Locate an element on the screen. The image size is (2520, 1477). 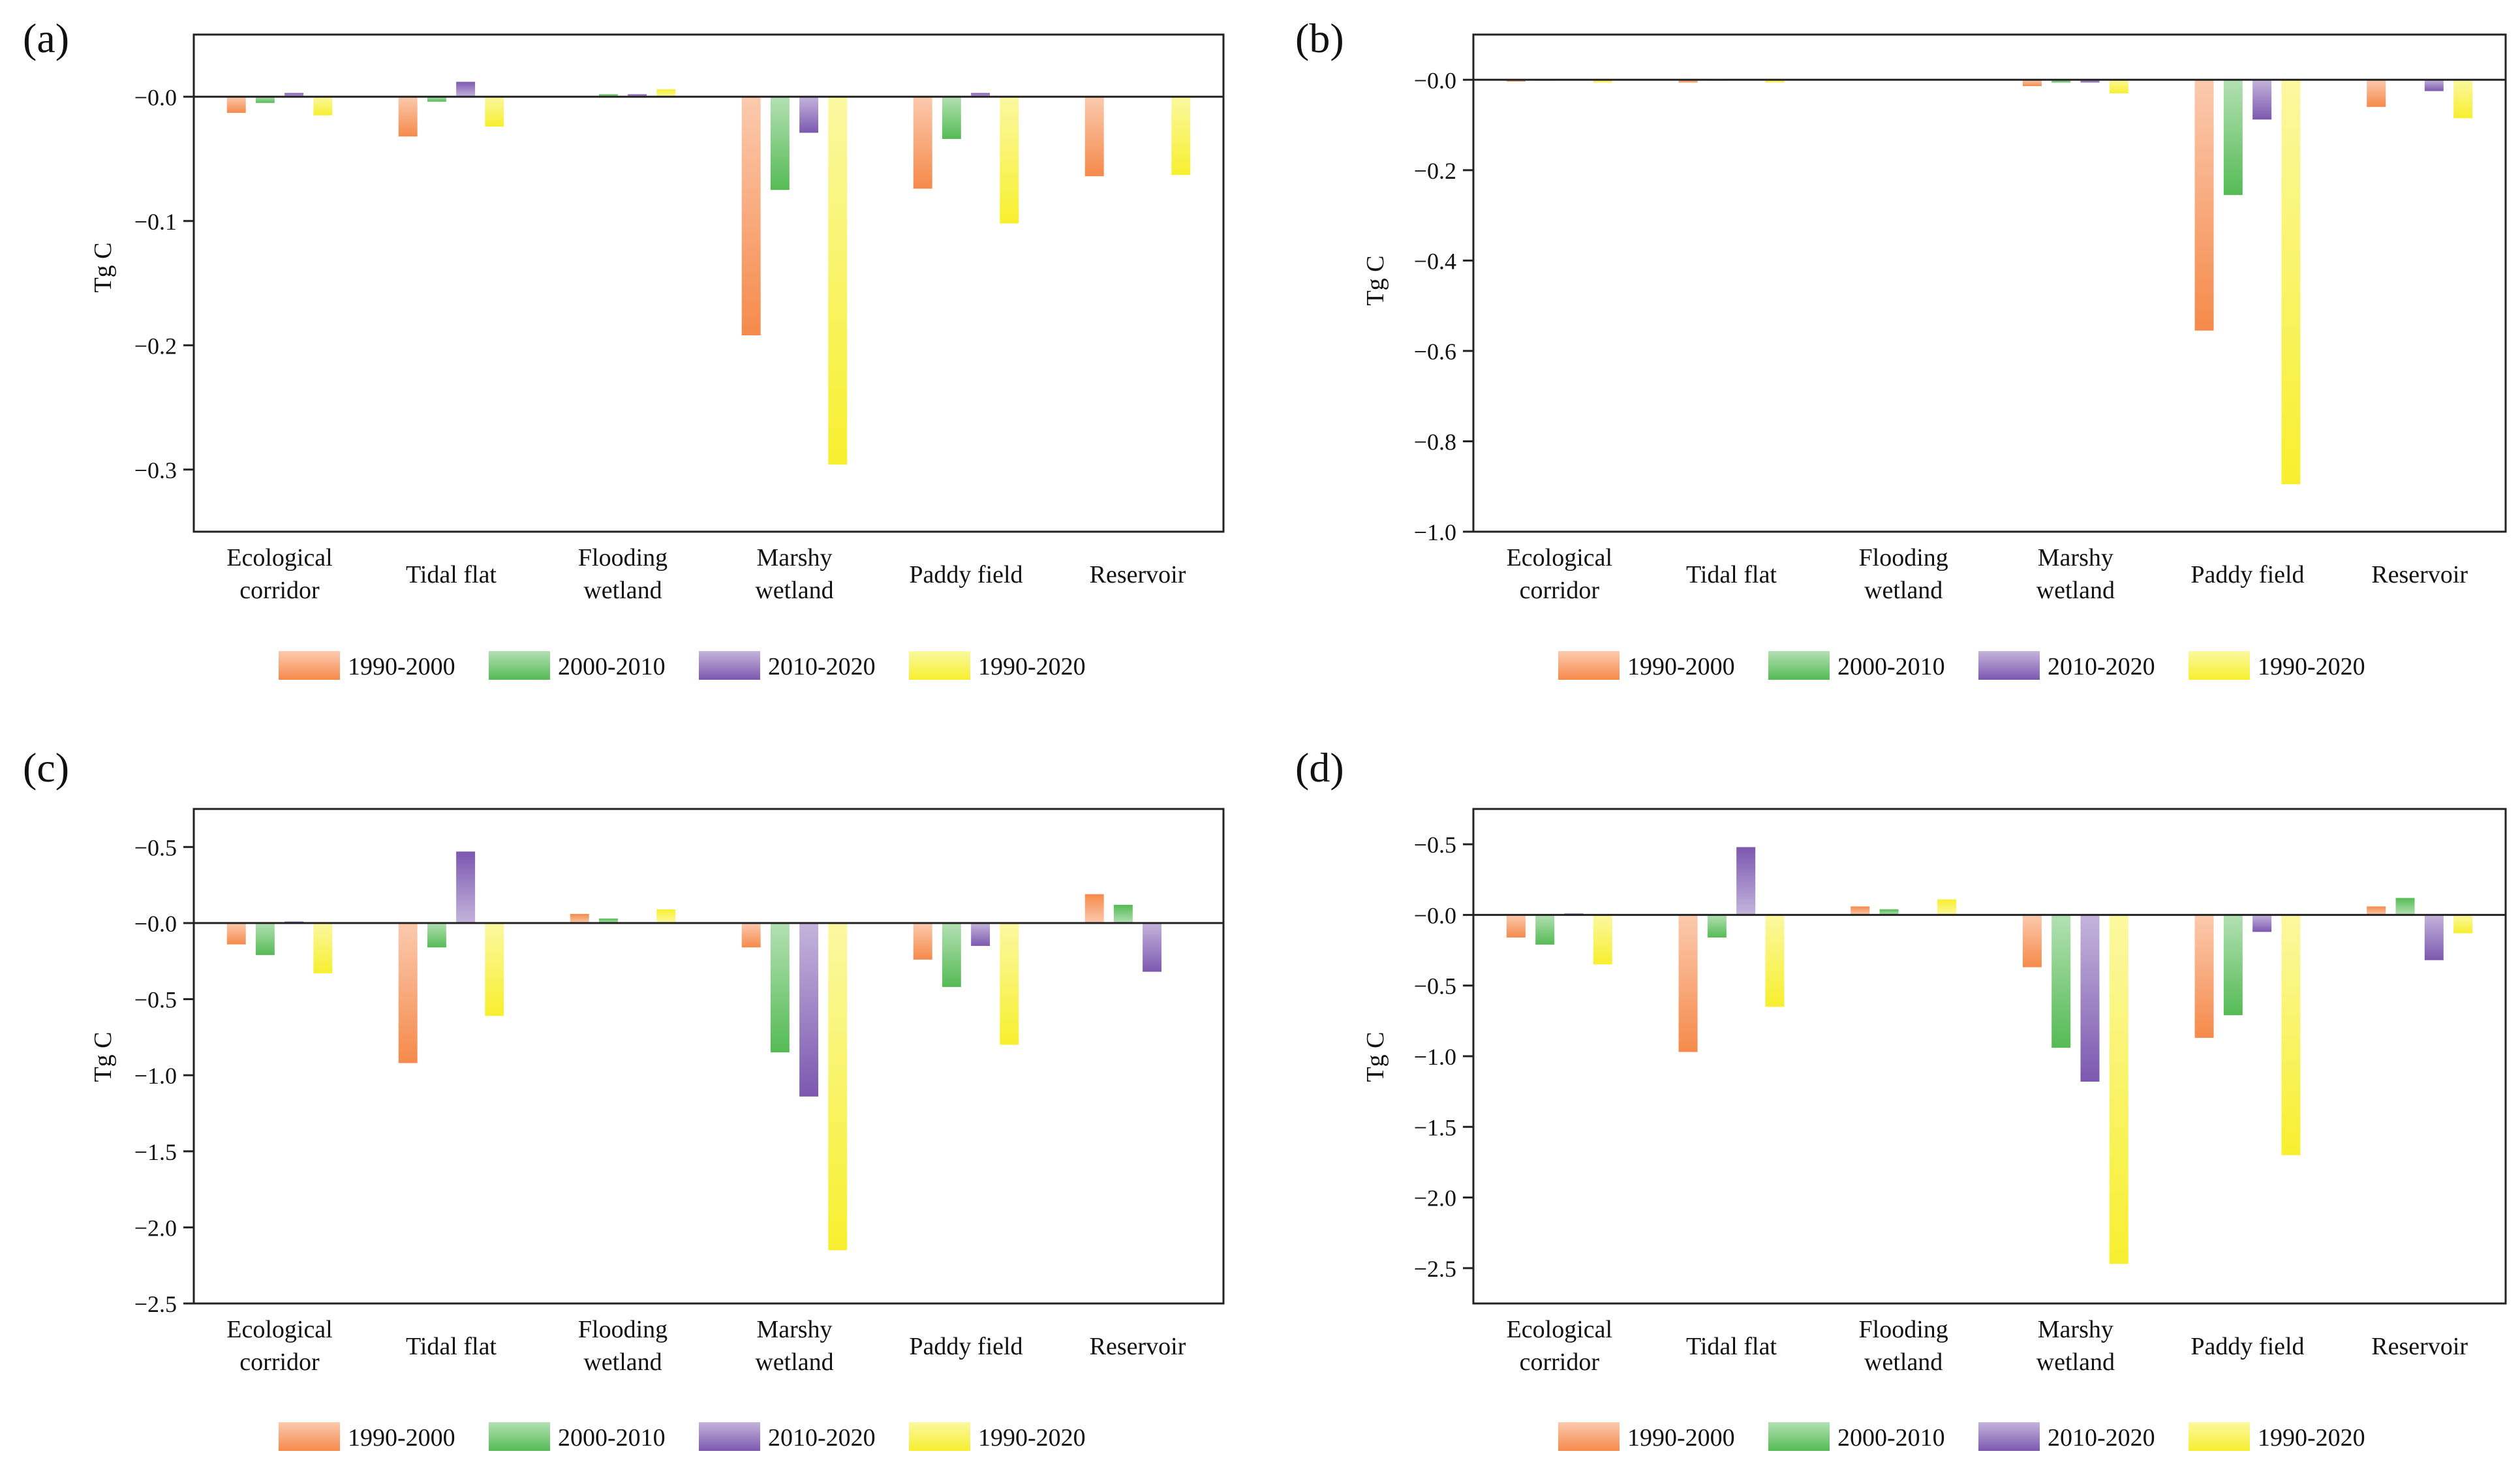
y-tick-label-b: −0.8 is located at coordinates (1435, 442).